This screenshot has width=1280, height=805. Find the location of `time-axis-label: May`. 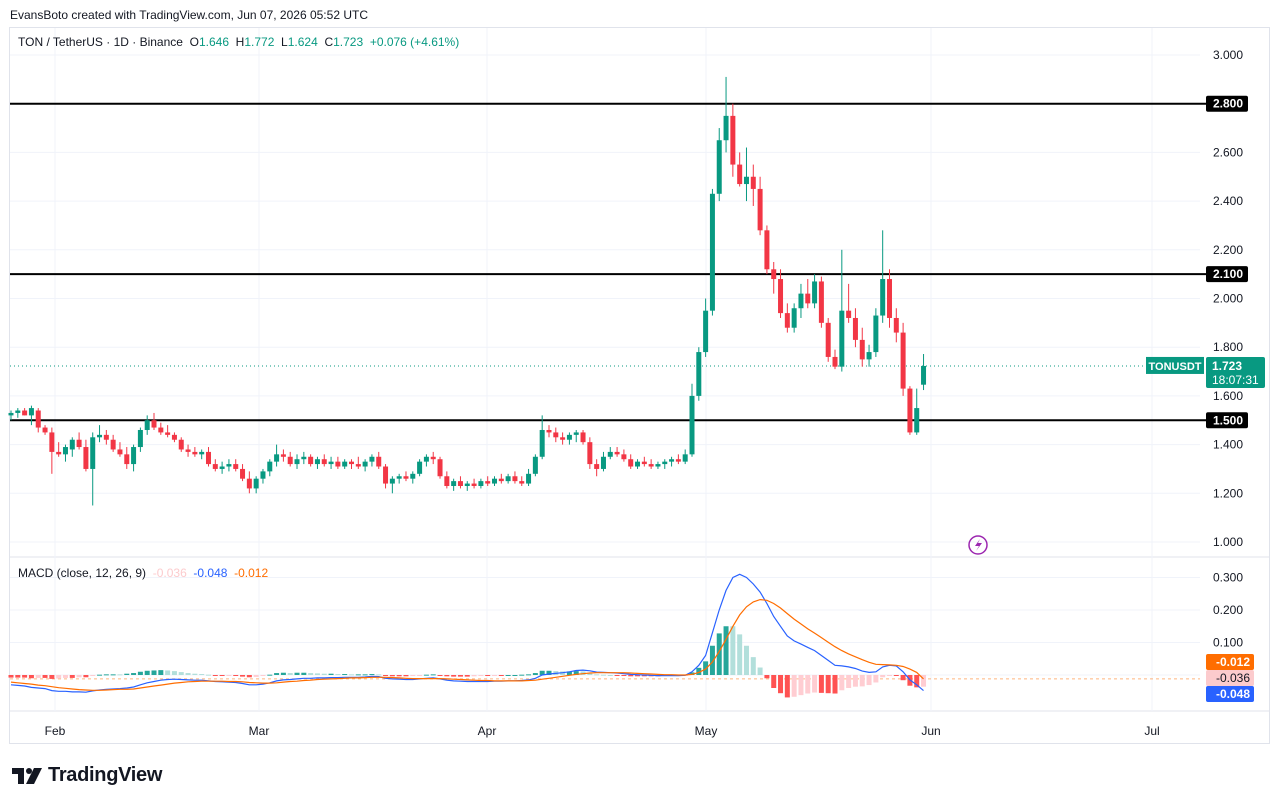

time-axis-label: May is located at coordinates (706, 731).